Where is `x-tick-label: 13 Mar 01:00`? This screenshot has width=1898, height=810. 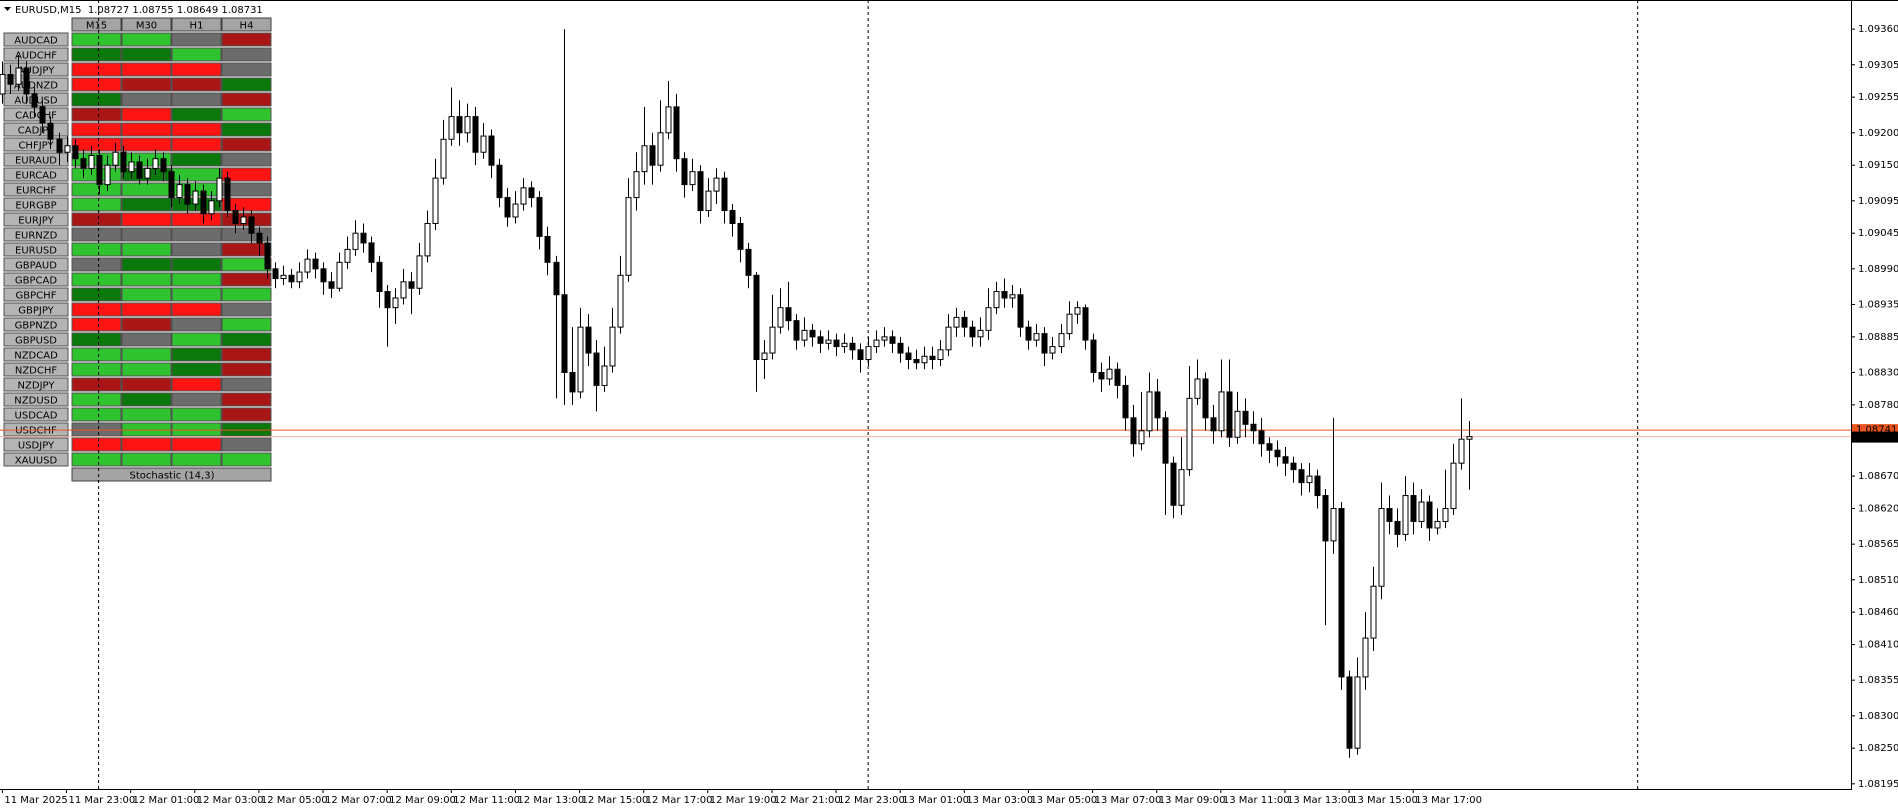
x-tick-label: 13 Mar 01:00 is located at coordinates (935, 800).